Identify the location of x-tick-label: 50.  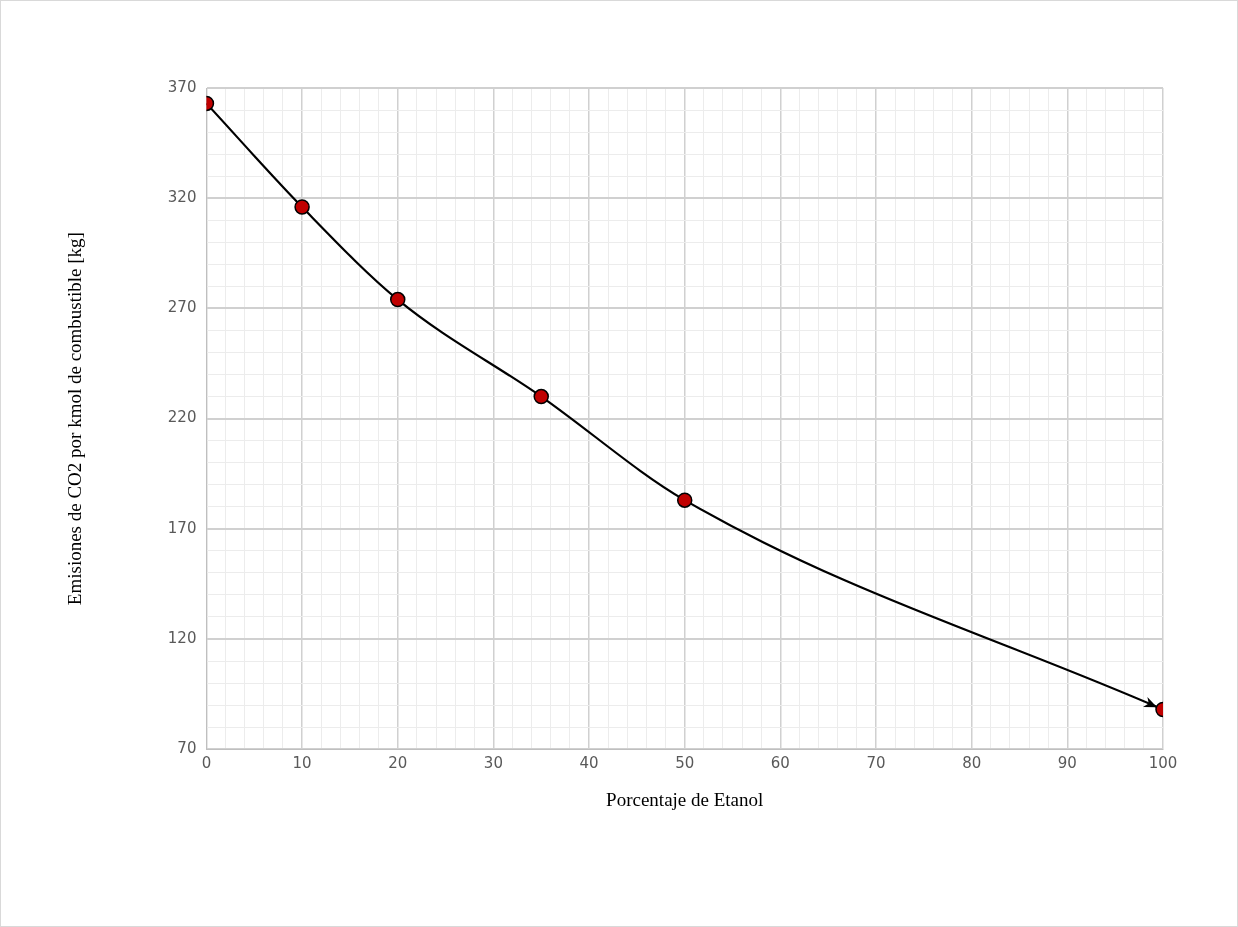
(685, 763).